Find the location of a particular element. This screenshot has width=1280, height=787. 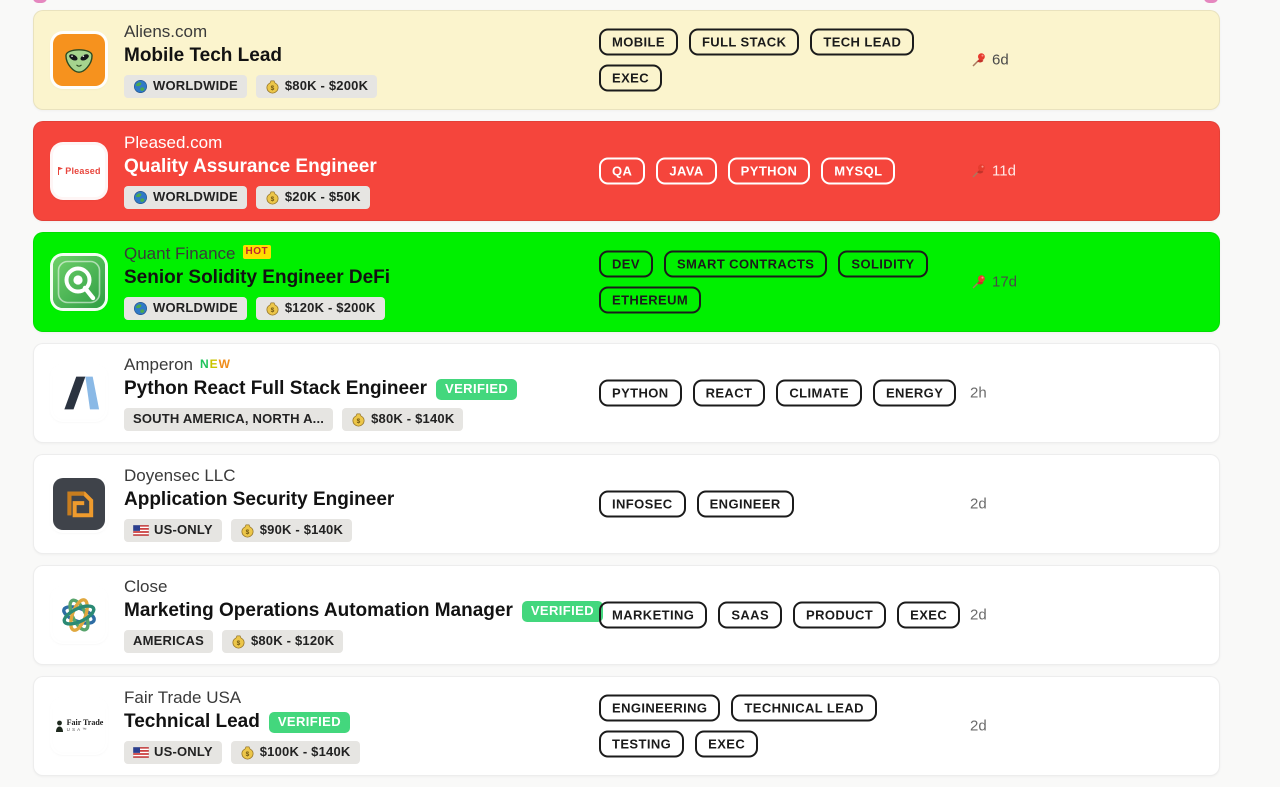

job-title: Mobile Tech Lead is located at coordinates (203, 56).